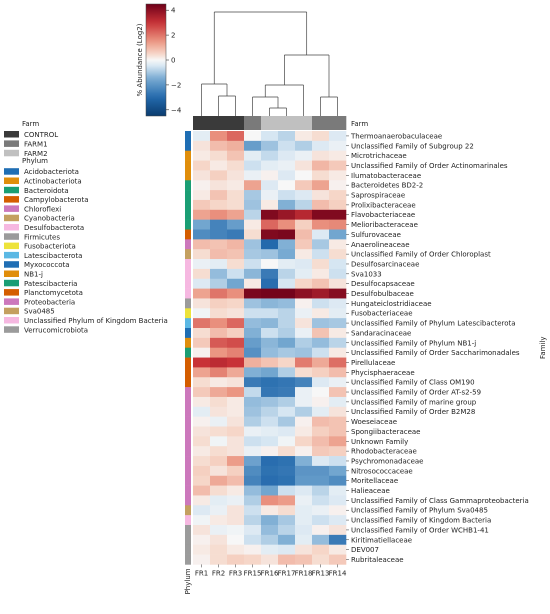 The image size is (550, 614). What do you see at coordinates (421, 255) in the screenshot?
I see `row-label: Unclassified Family of Order Chloroplast` at bounding box center [421, 255].